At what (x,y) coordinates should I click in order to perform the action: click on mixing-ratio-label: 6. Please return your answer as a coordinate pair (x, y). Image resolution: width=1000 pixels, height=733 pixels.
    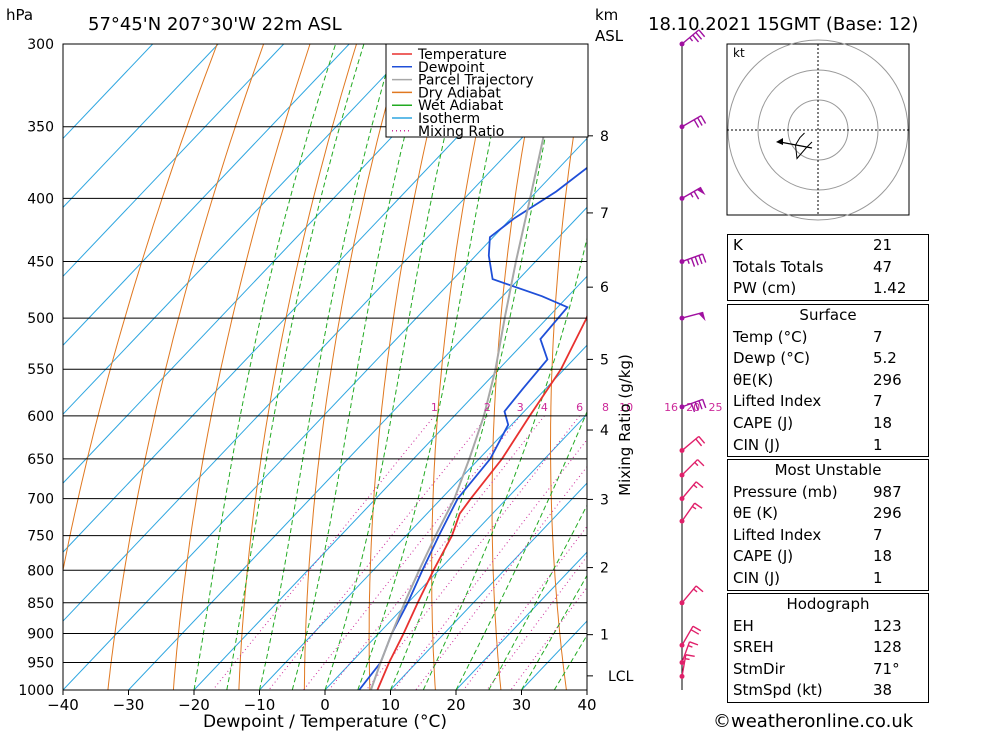
    Looking at the image, I should click on (579, 407).